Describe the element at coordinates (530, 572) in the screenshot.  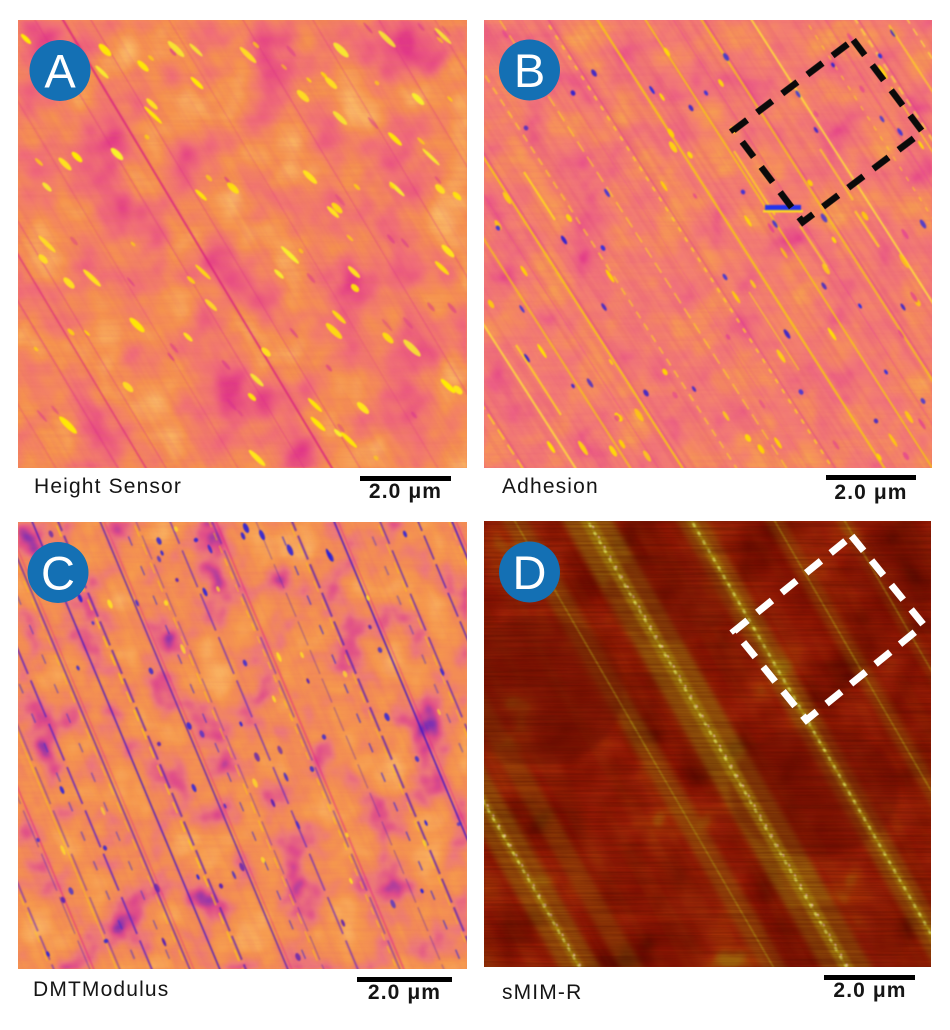
I see `svg-text: D` at that location.